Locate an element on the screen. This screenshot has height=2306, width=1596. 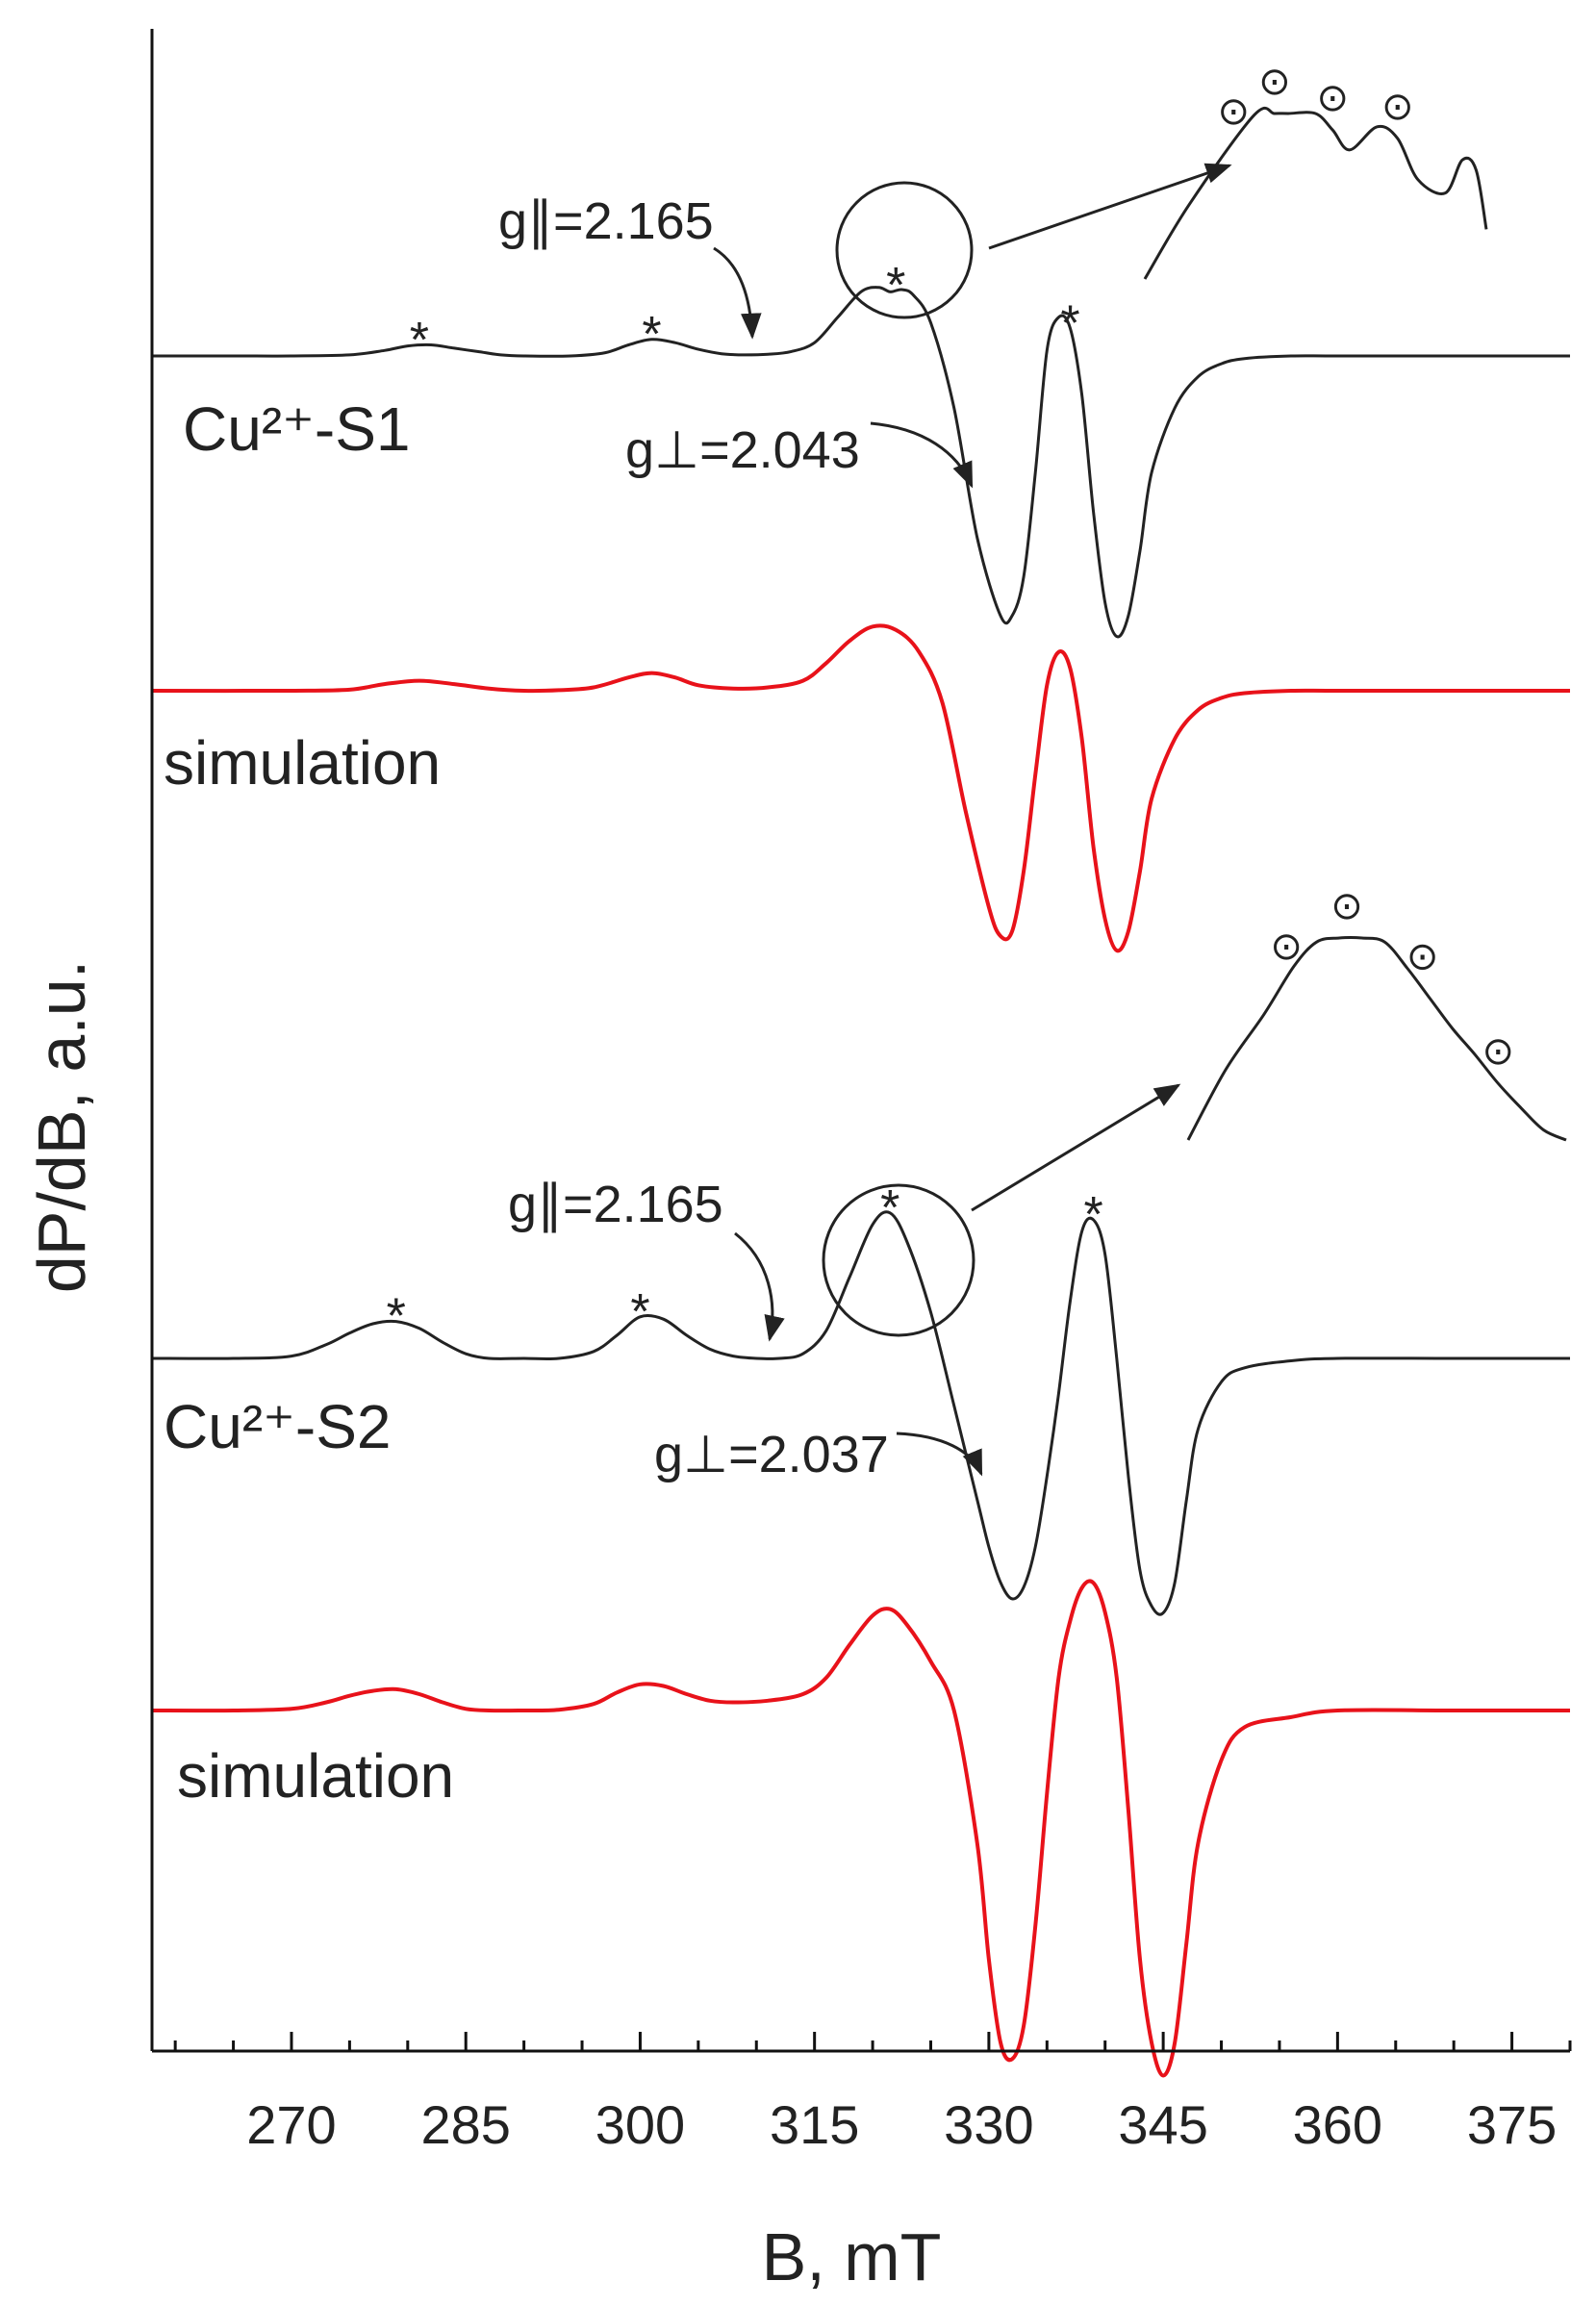
g-parallel-s2: g∥=2.165 is located at coordinates (615, 1204).